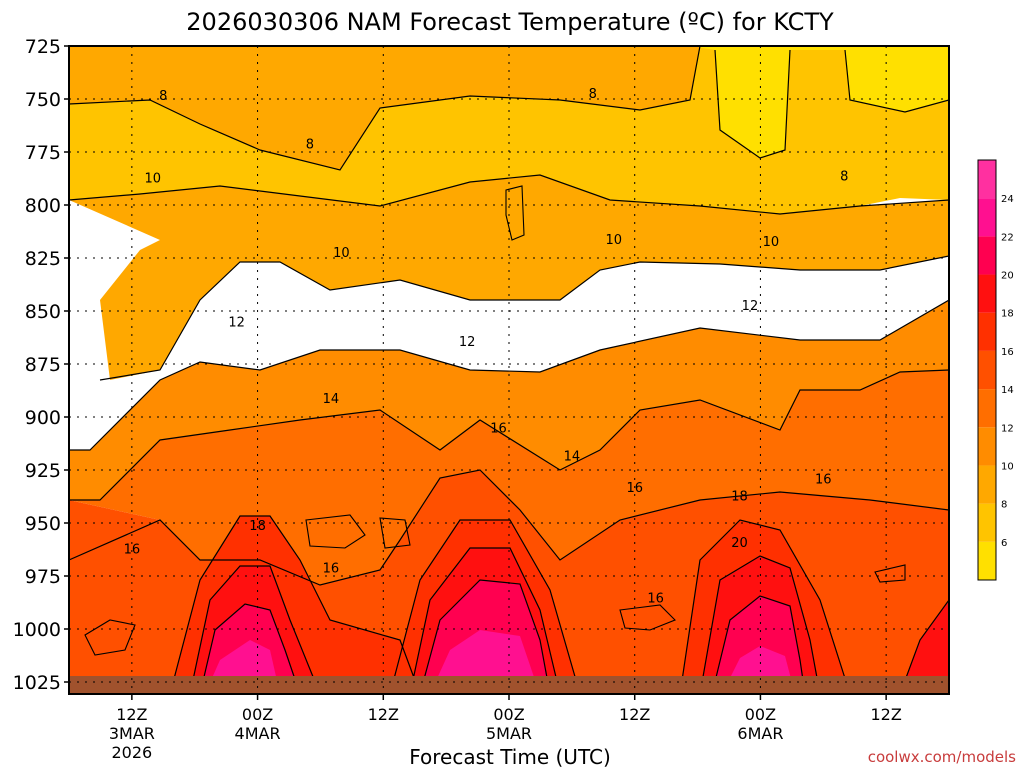 The width and height of the screenshot is (1024, 768). I want to click on credit-text: coolwx.com/models, so click(942, 757).